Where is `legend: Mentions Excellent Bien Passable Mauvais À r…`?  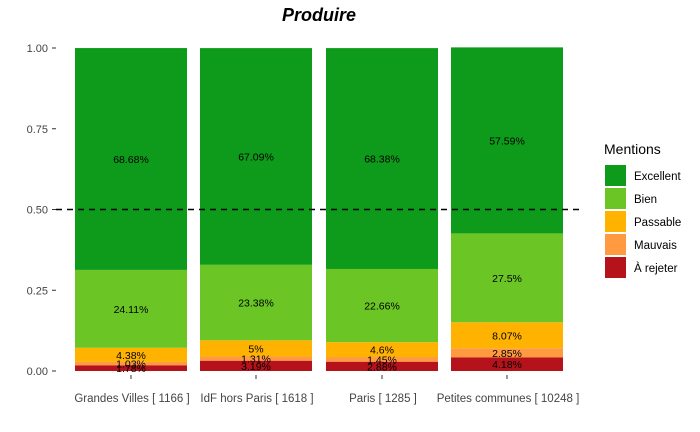 legend: Mentions Excellent Bien Passable Mauvais À r… is located at coordinates (642, 209).